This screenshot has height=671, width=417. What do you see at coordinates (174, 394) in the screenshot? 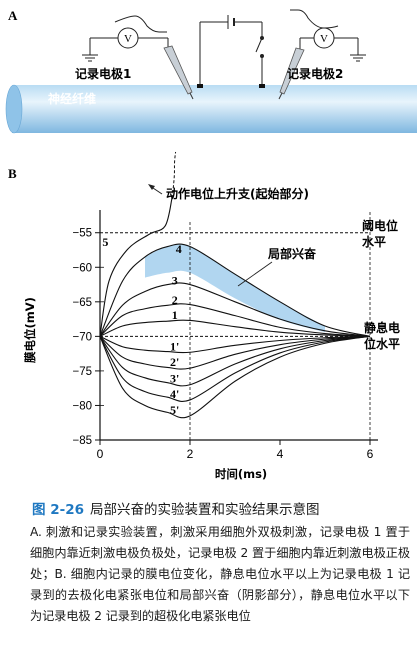
I see `series-label-4p: 4'` at bounding box center [174, 394].